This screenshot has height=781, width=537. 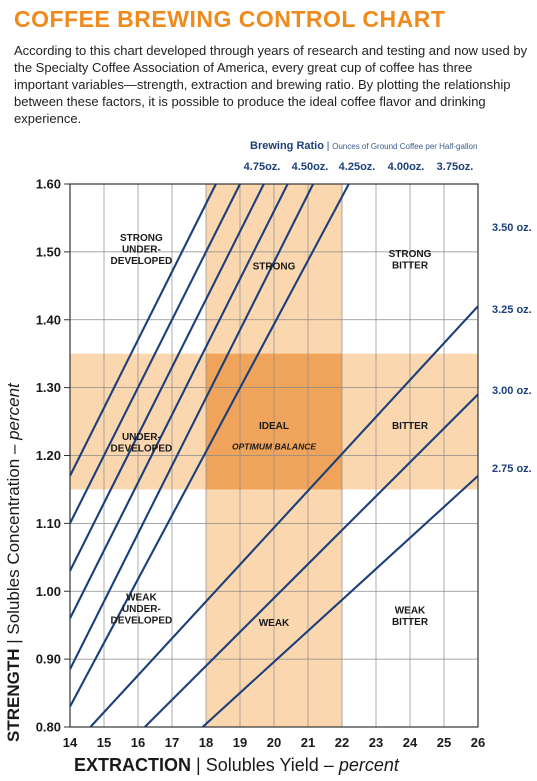 I want to click on ratio-label-top: 4.50oz., so click(x=310, y=167).